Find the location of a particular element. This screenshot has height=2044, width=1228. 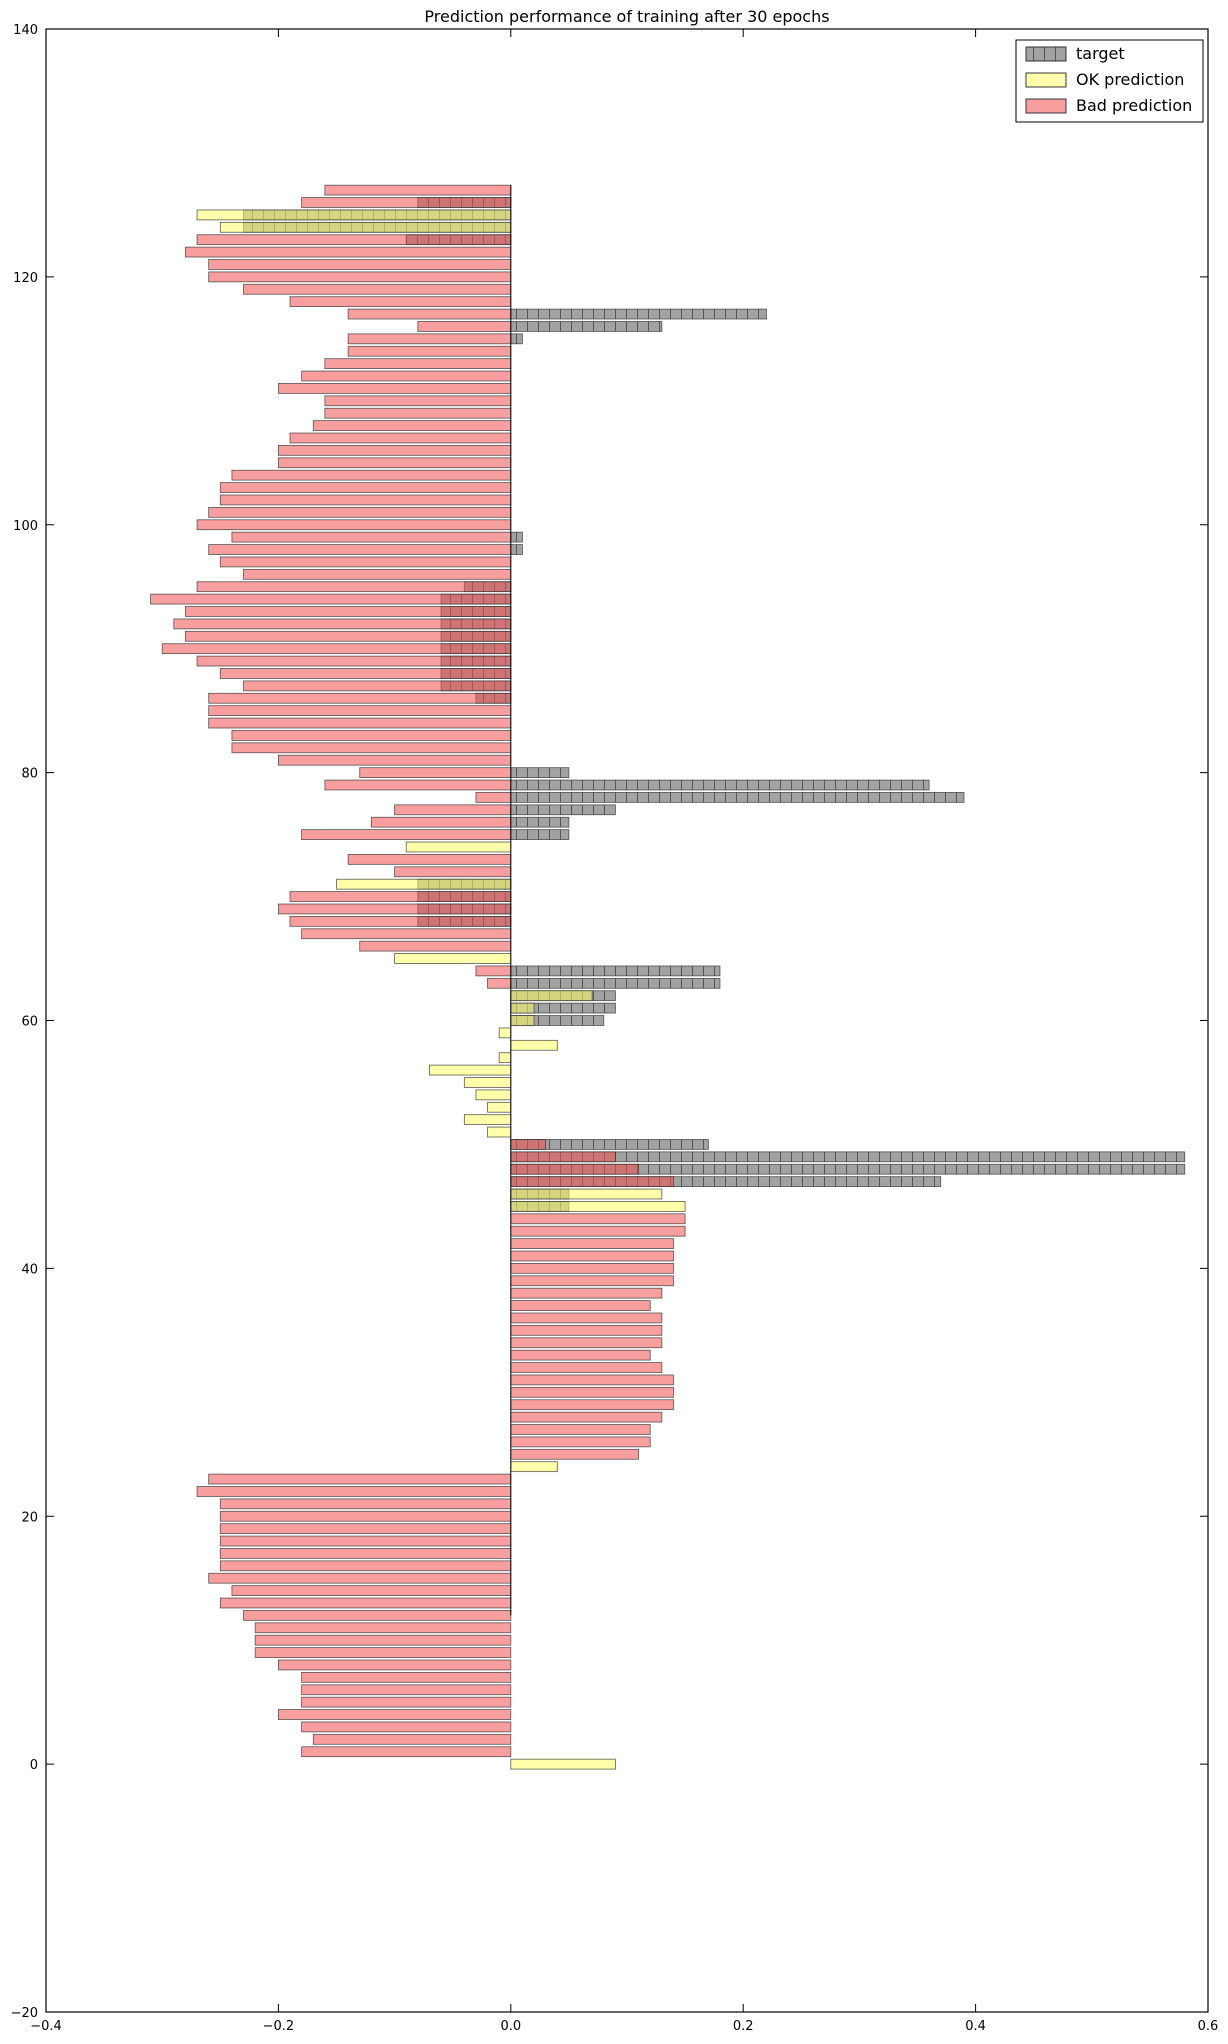

x-tick-label: 0.2 is located at coordinates (743, 2026).